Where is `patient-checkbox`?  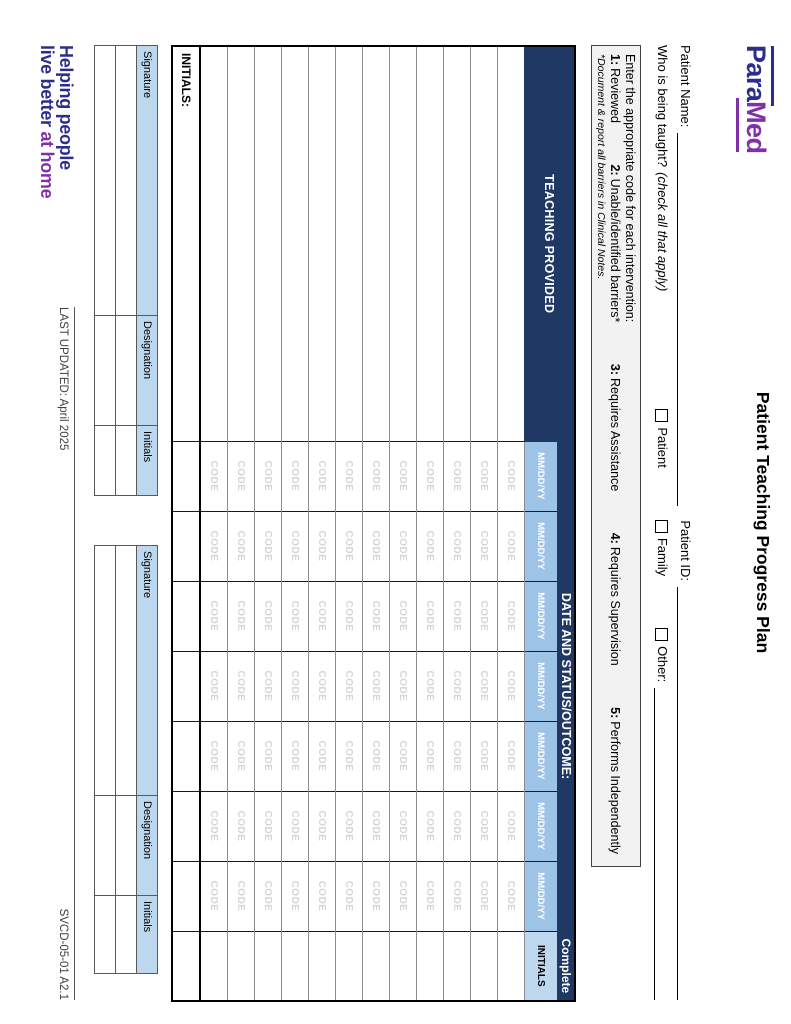 patient-checkbox is located at coordinates (662, 416).